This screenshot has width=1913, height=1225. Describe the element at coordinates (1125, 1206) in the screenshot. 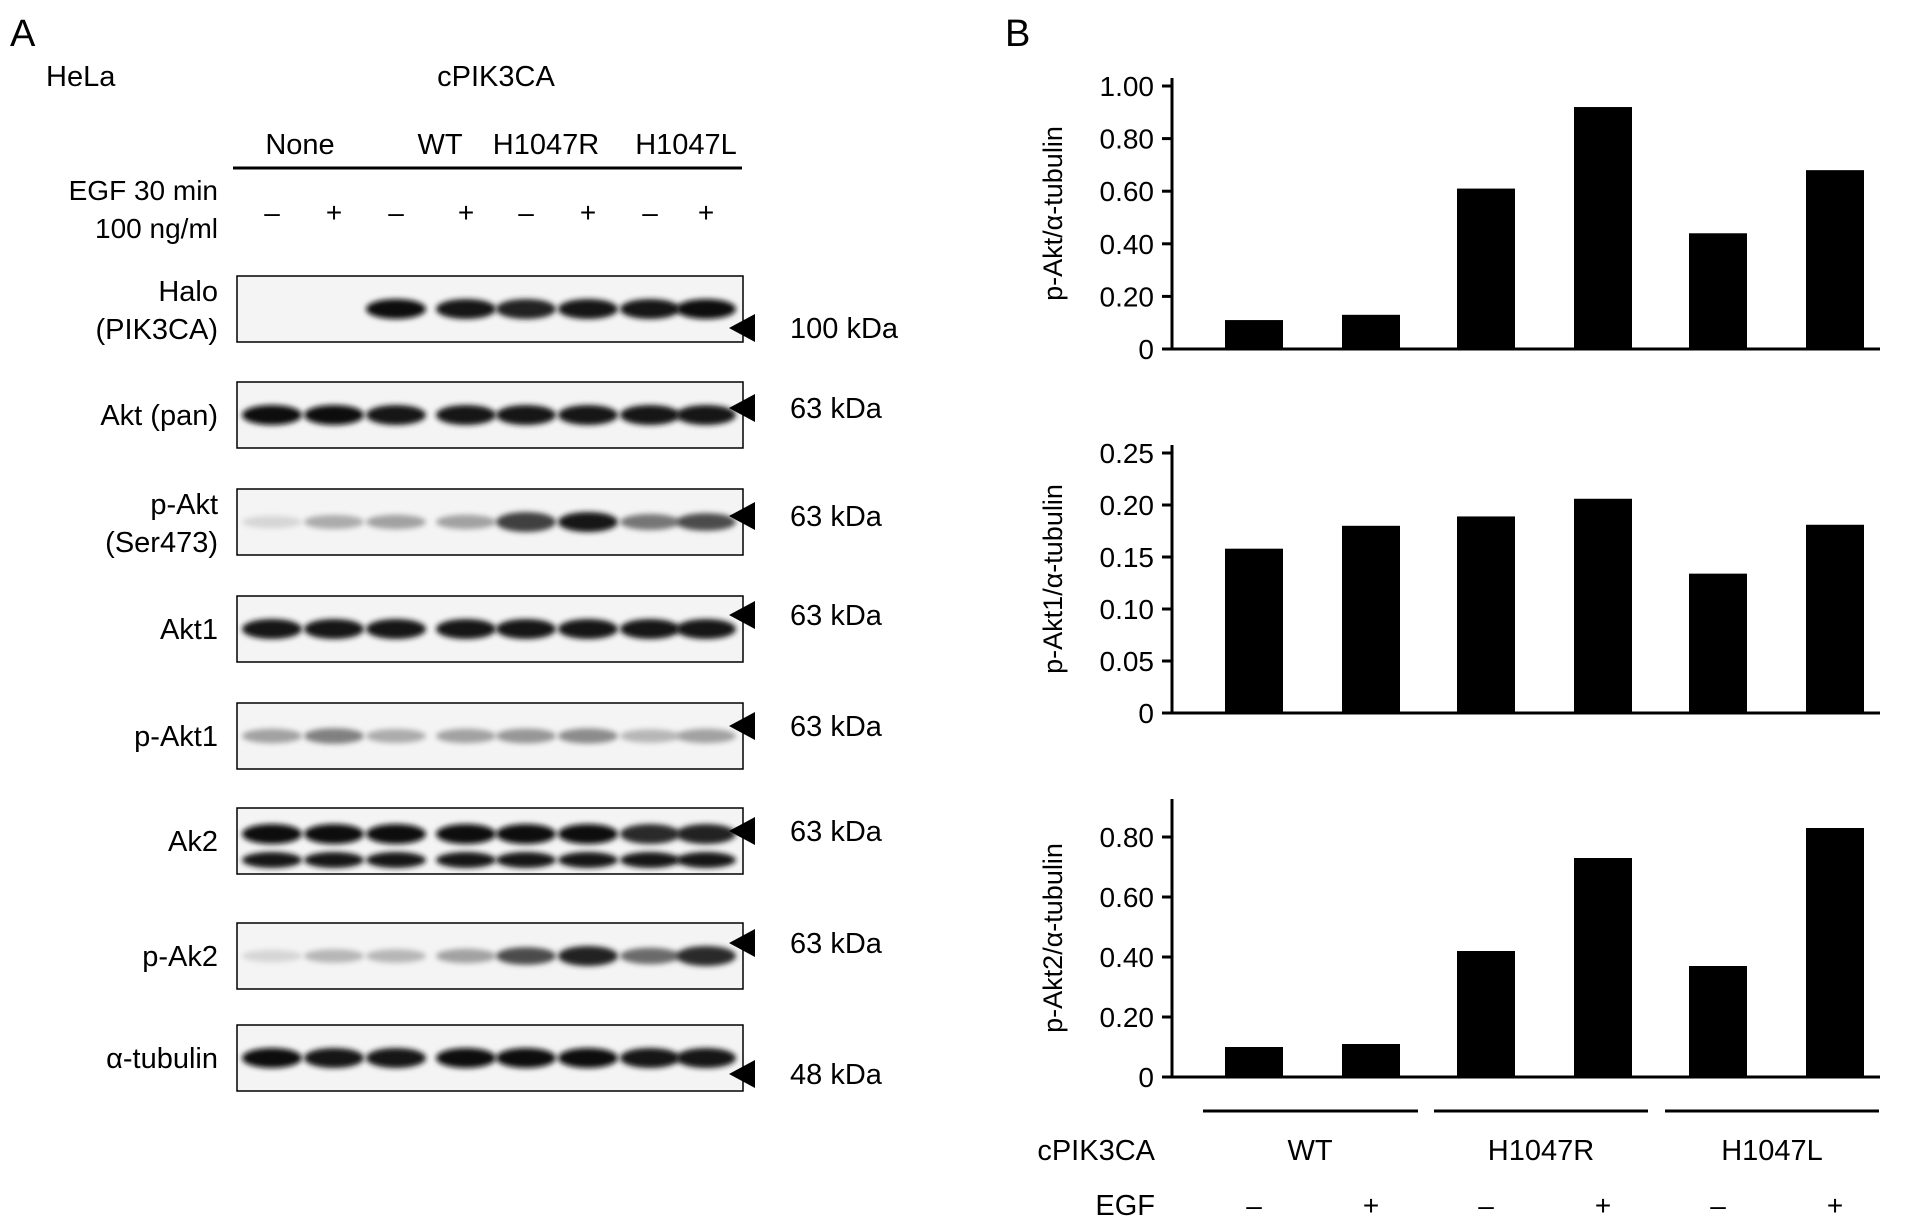

I see `egf-row-label: EGF` at that location.